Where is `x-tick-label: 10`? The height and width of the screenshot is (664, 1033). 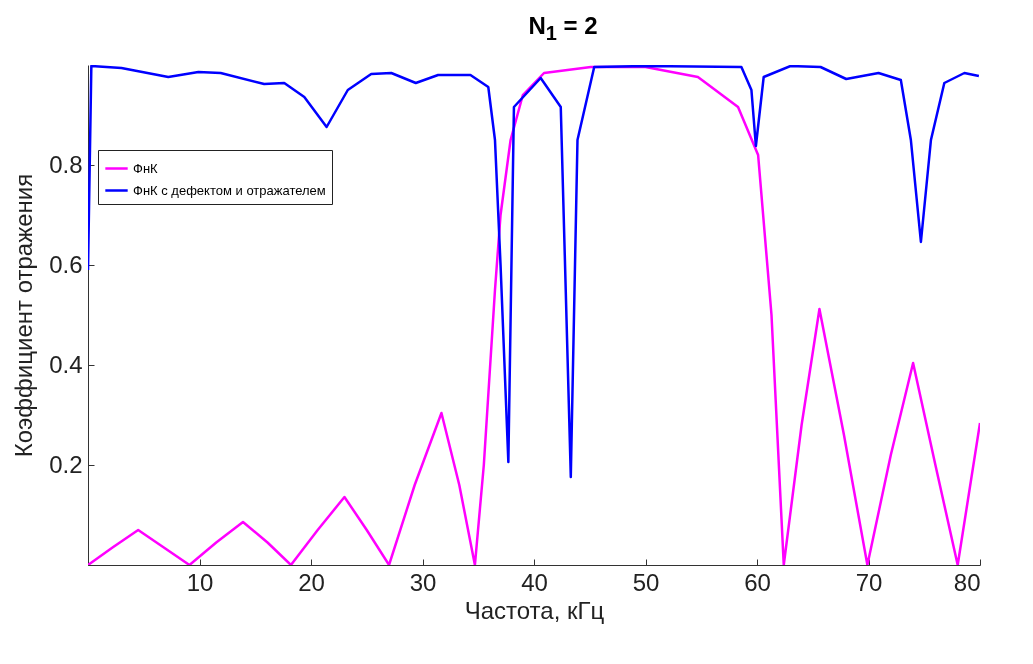
x-tick-label: 10 is located at coordinates (200, 582).